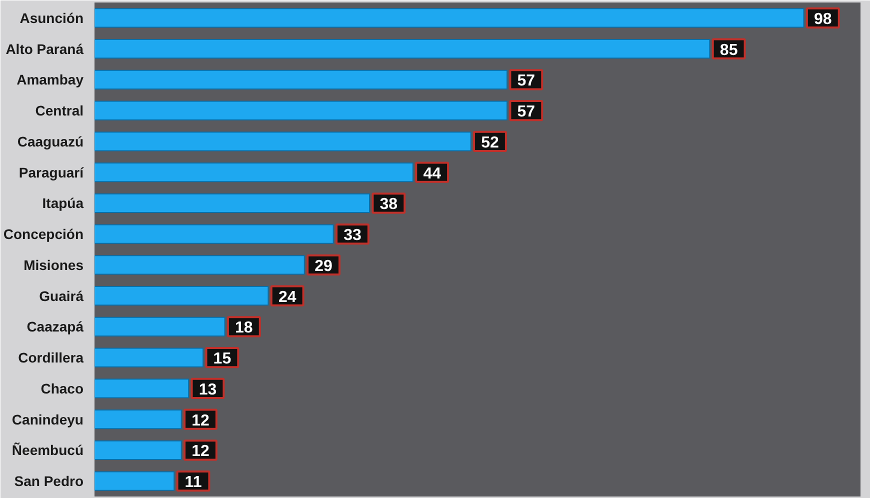  Describe the element at coordinates (48, 450) in the screenshot. I see `y-tick-label: Ñeembucú` at that location.